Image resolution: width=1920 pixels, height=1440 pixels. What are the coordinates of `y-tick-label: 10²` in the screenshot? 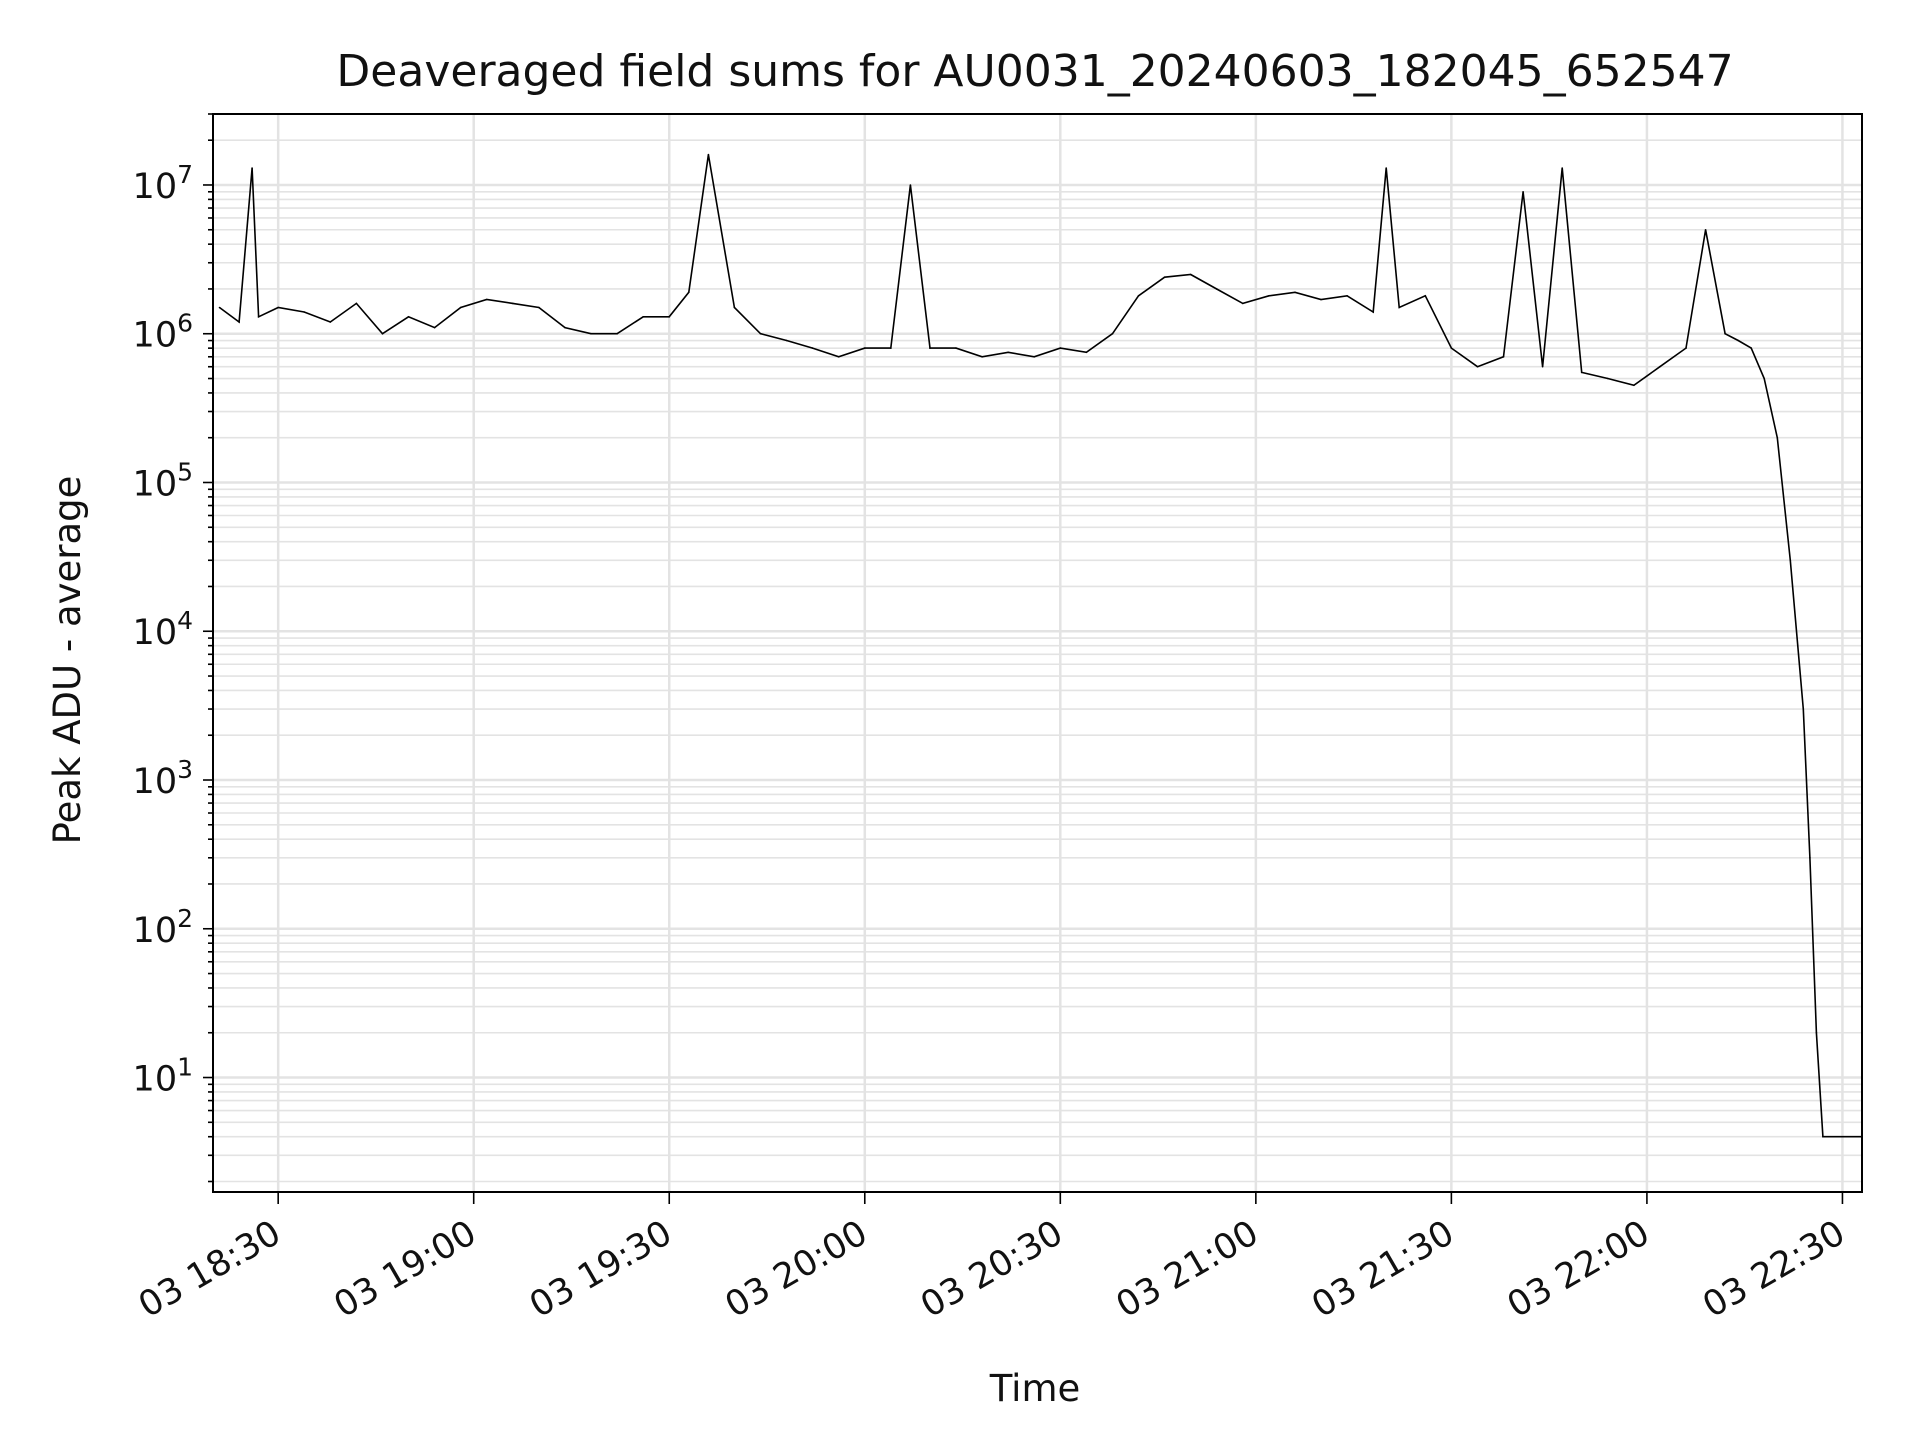 It's located at (163, 927).